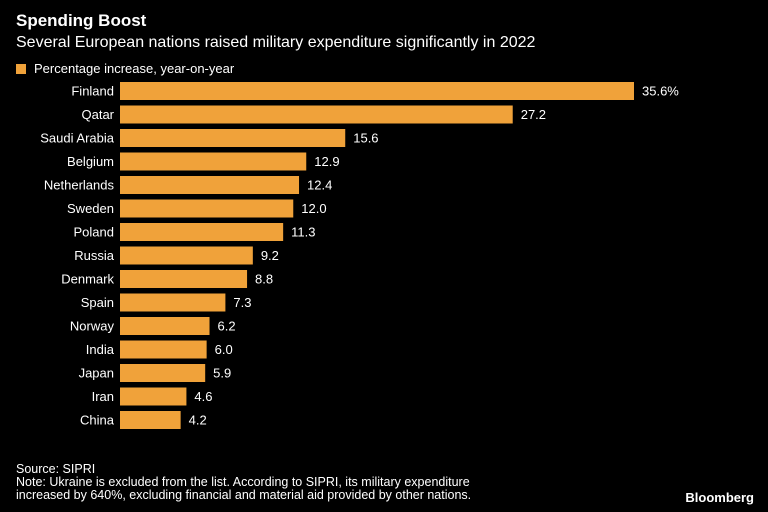  I want to click on category-label: Netherlands, so click(79, 185).